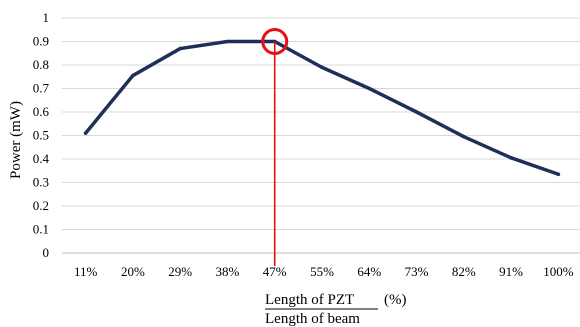  I want to click on x-tick-label-2: 29%, so click(180, 271).